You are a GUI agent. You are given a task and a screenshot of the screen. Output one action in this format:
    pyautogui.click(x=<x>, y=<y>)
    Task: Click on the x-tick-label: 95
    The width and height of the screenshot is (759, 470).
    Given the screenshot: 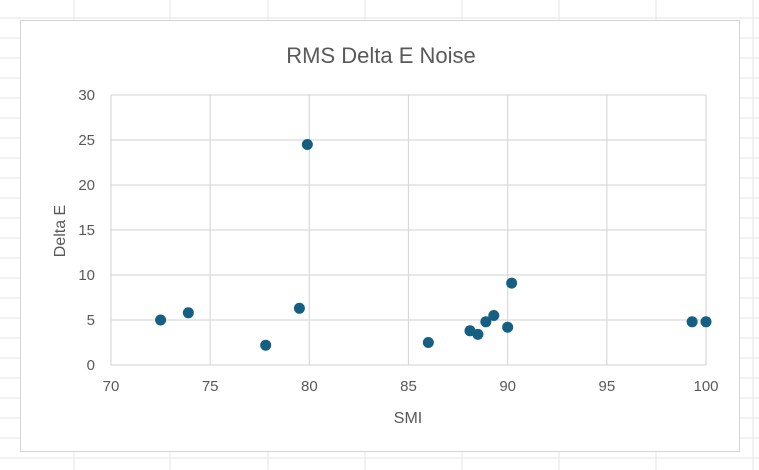 What is the action you would take?
    pyautogui.click(x=606, y=386)
    